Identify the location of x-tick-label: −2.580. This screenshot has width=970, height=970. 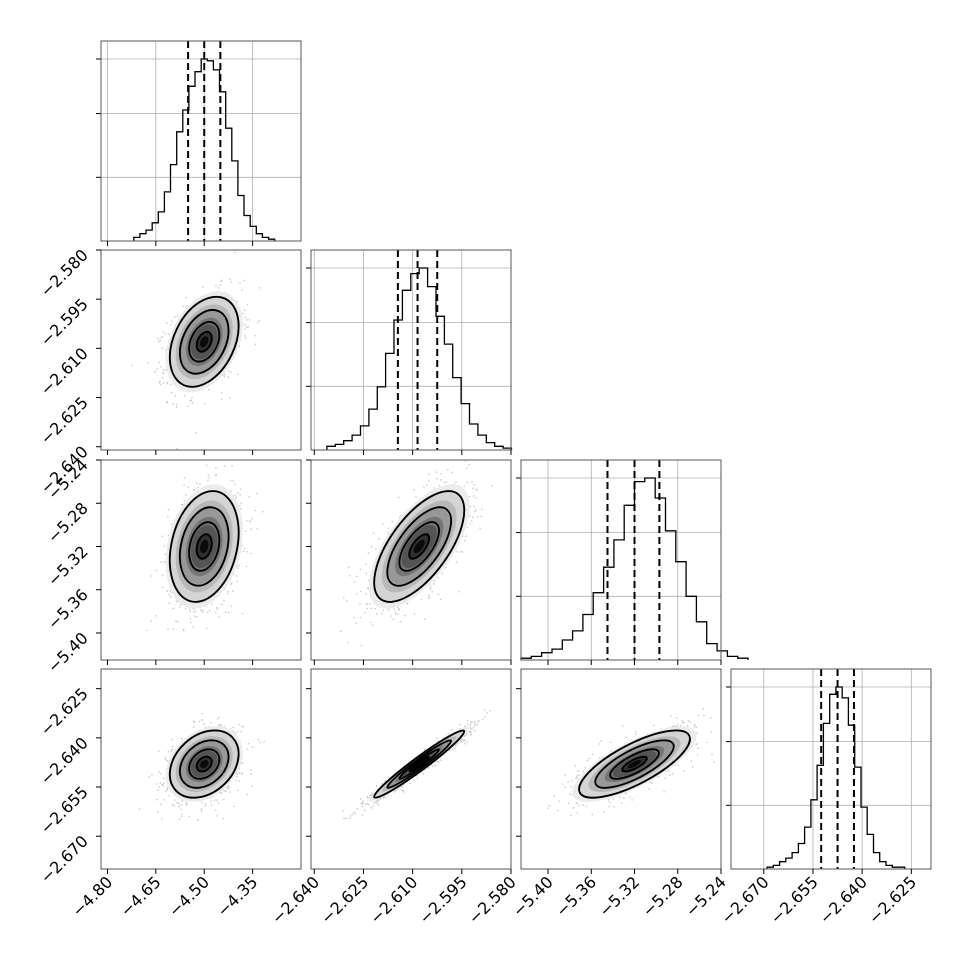
(492, 899).